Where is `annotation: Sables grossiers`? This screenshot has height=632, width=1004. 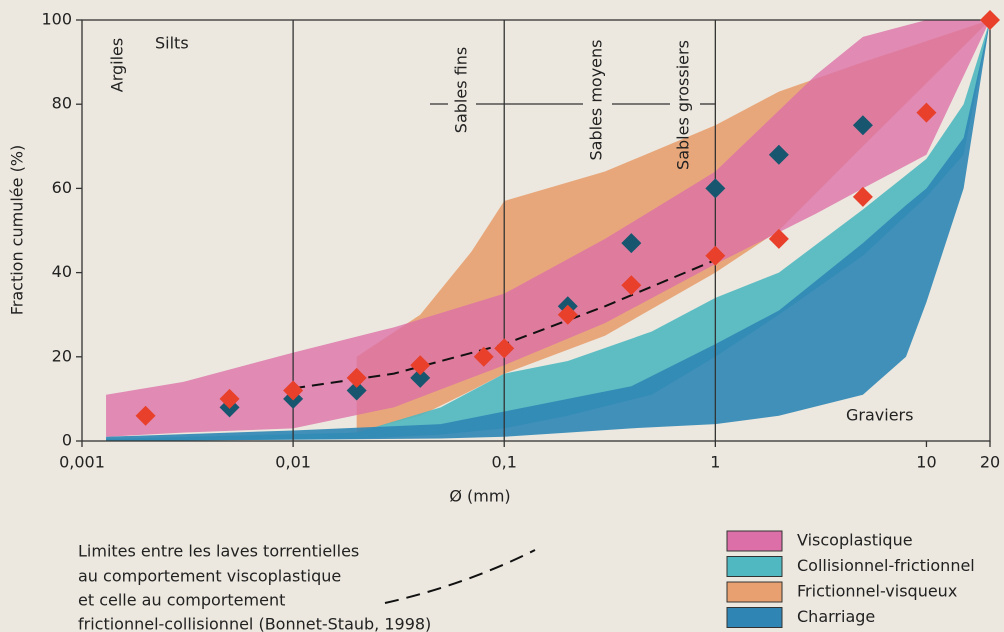 annotation: Sables grossiers is located at coordinates (683, 105).